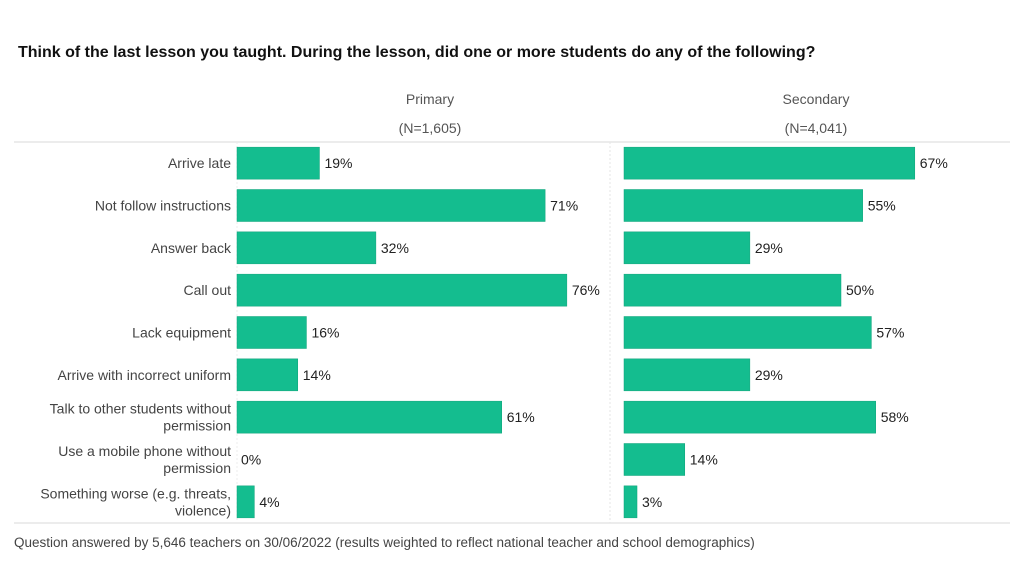 This screenshot has width=1024, height=569. What do you see at coordinates (140, 409) in the screenshot?
I see `category-label: Talk to other students without` at bounding box center [140, 409].